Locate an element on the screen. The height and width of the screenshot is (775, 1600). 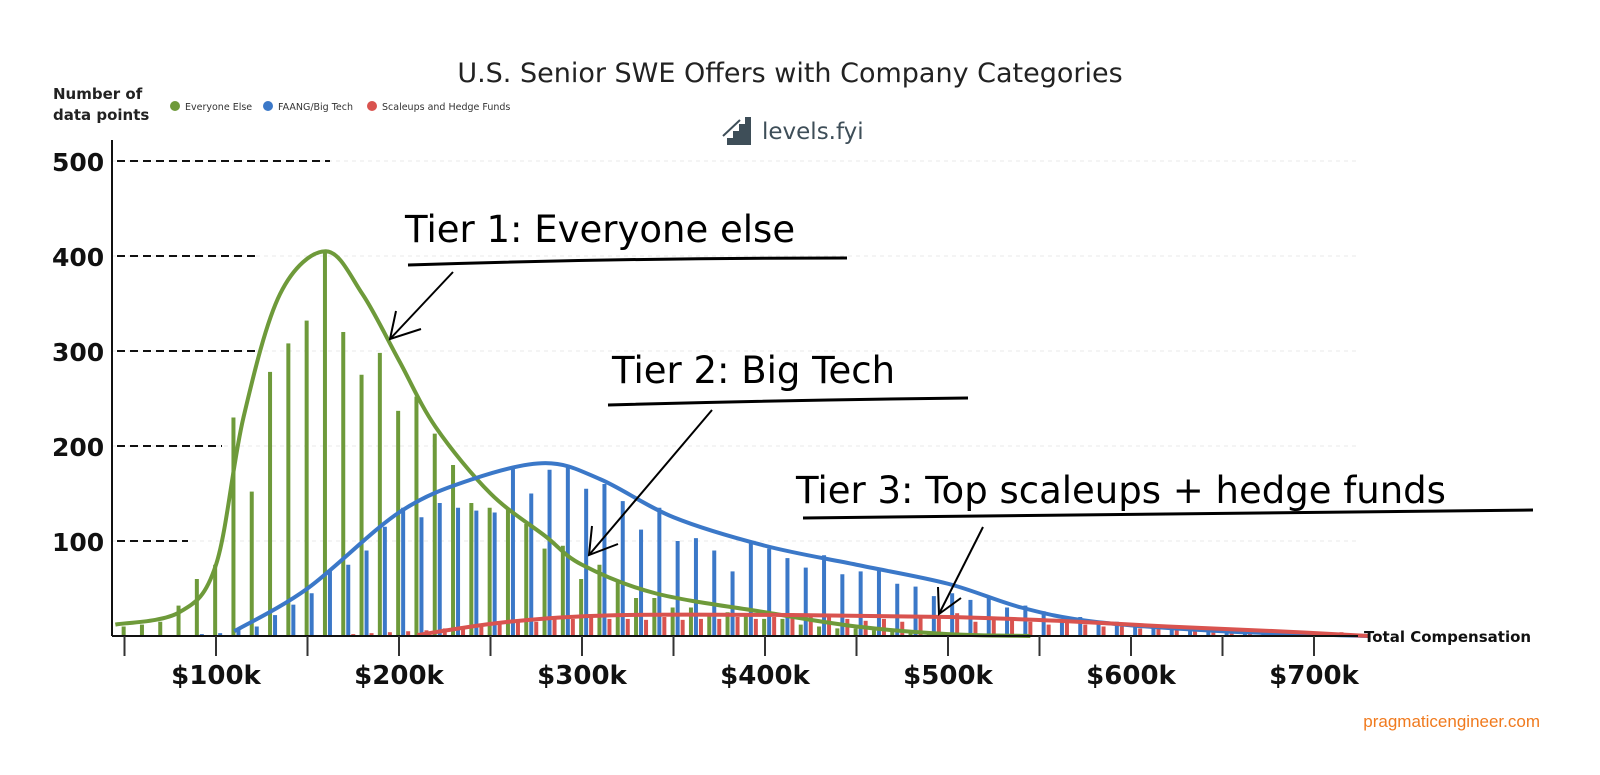
annotation-tier-2-text: Tier 2: Big Tech is located at coordinates (753, 370).